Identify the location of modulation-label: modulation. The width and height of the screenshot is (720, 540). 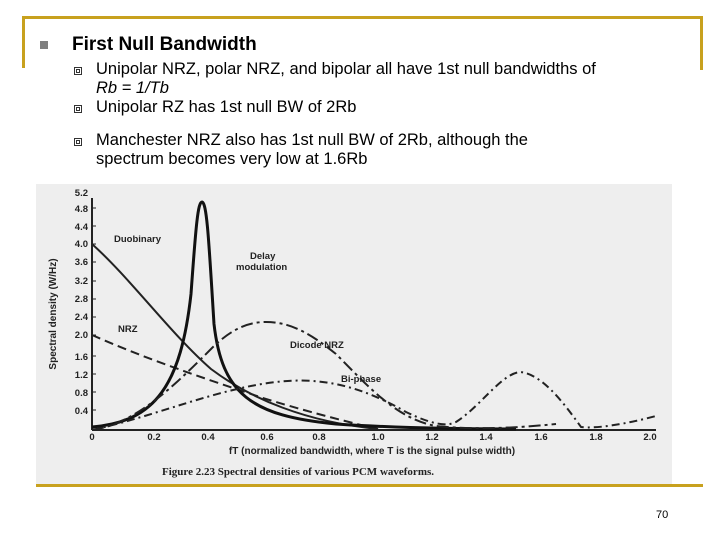
(261, 267).